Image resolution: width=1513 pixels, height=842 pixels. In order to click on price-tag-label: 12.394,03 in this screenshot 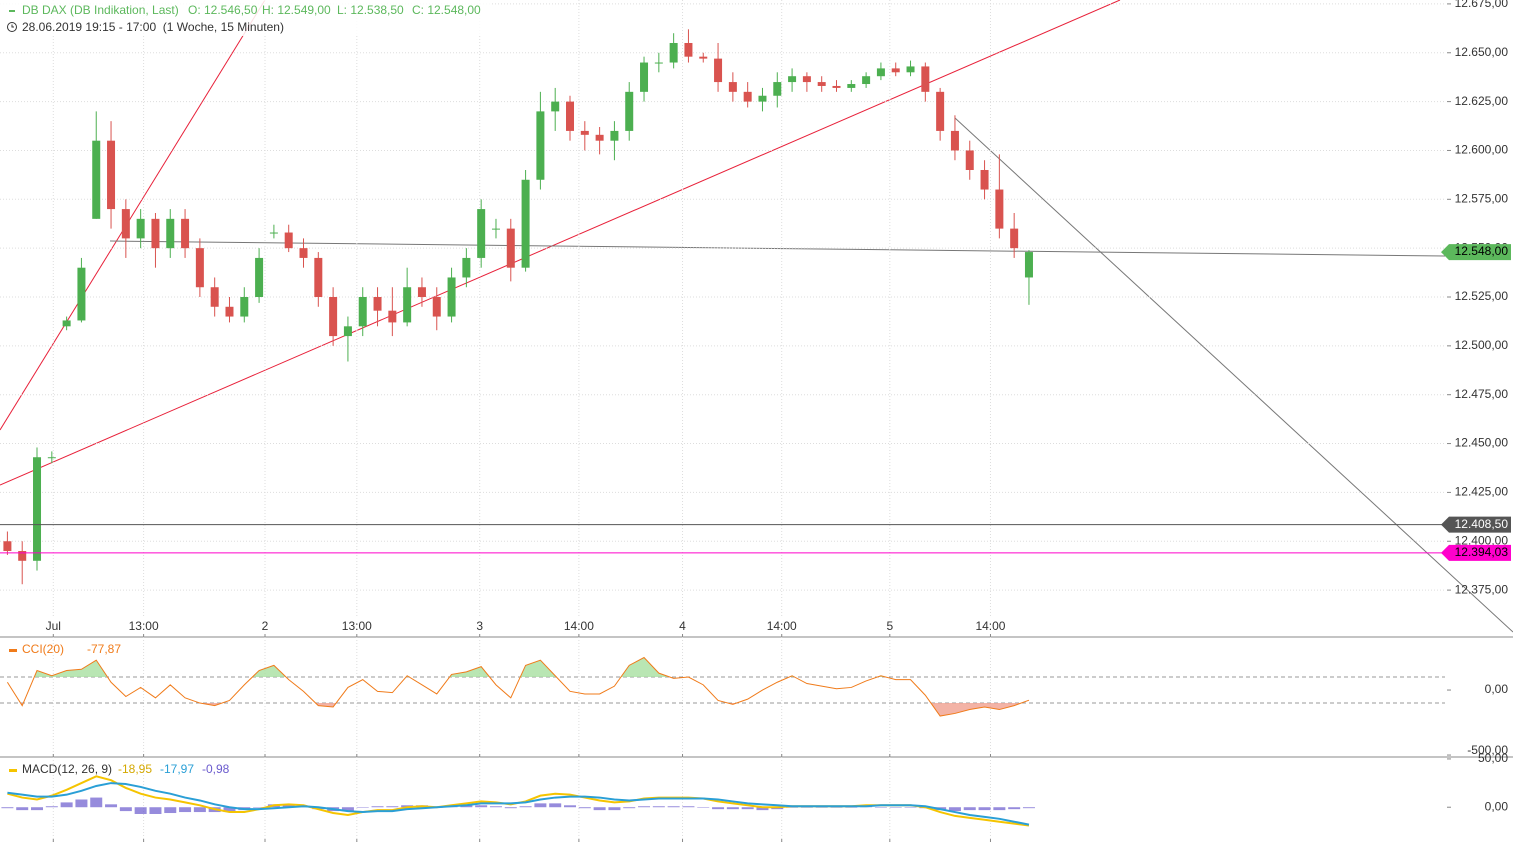, I will do `click(1482, 552)`.